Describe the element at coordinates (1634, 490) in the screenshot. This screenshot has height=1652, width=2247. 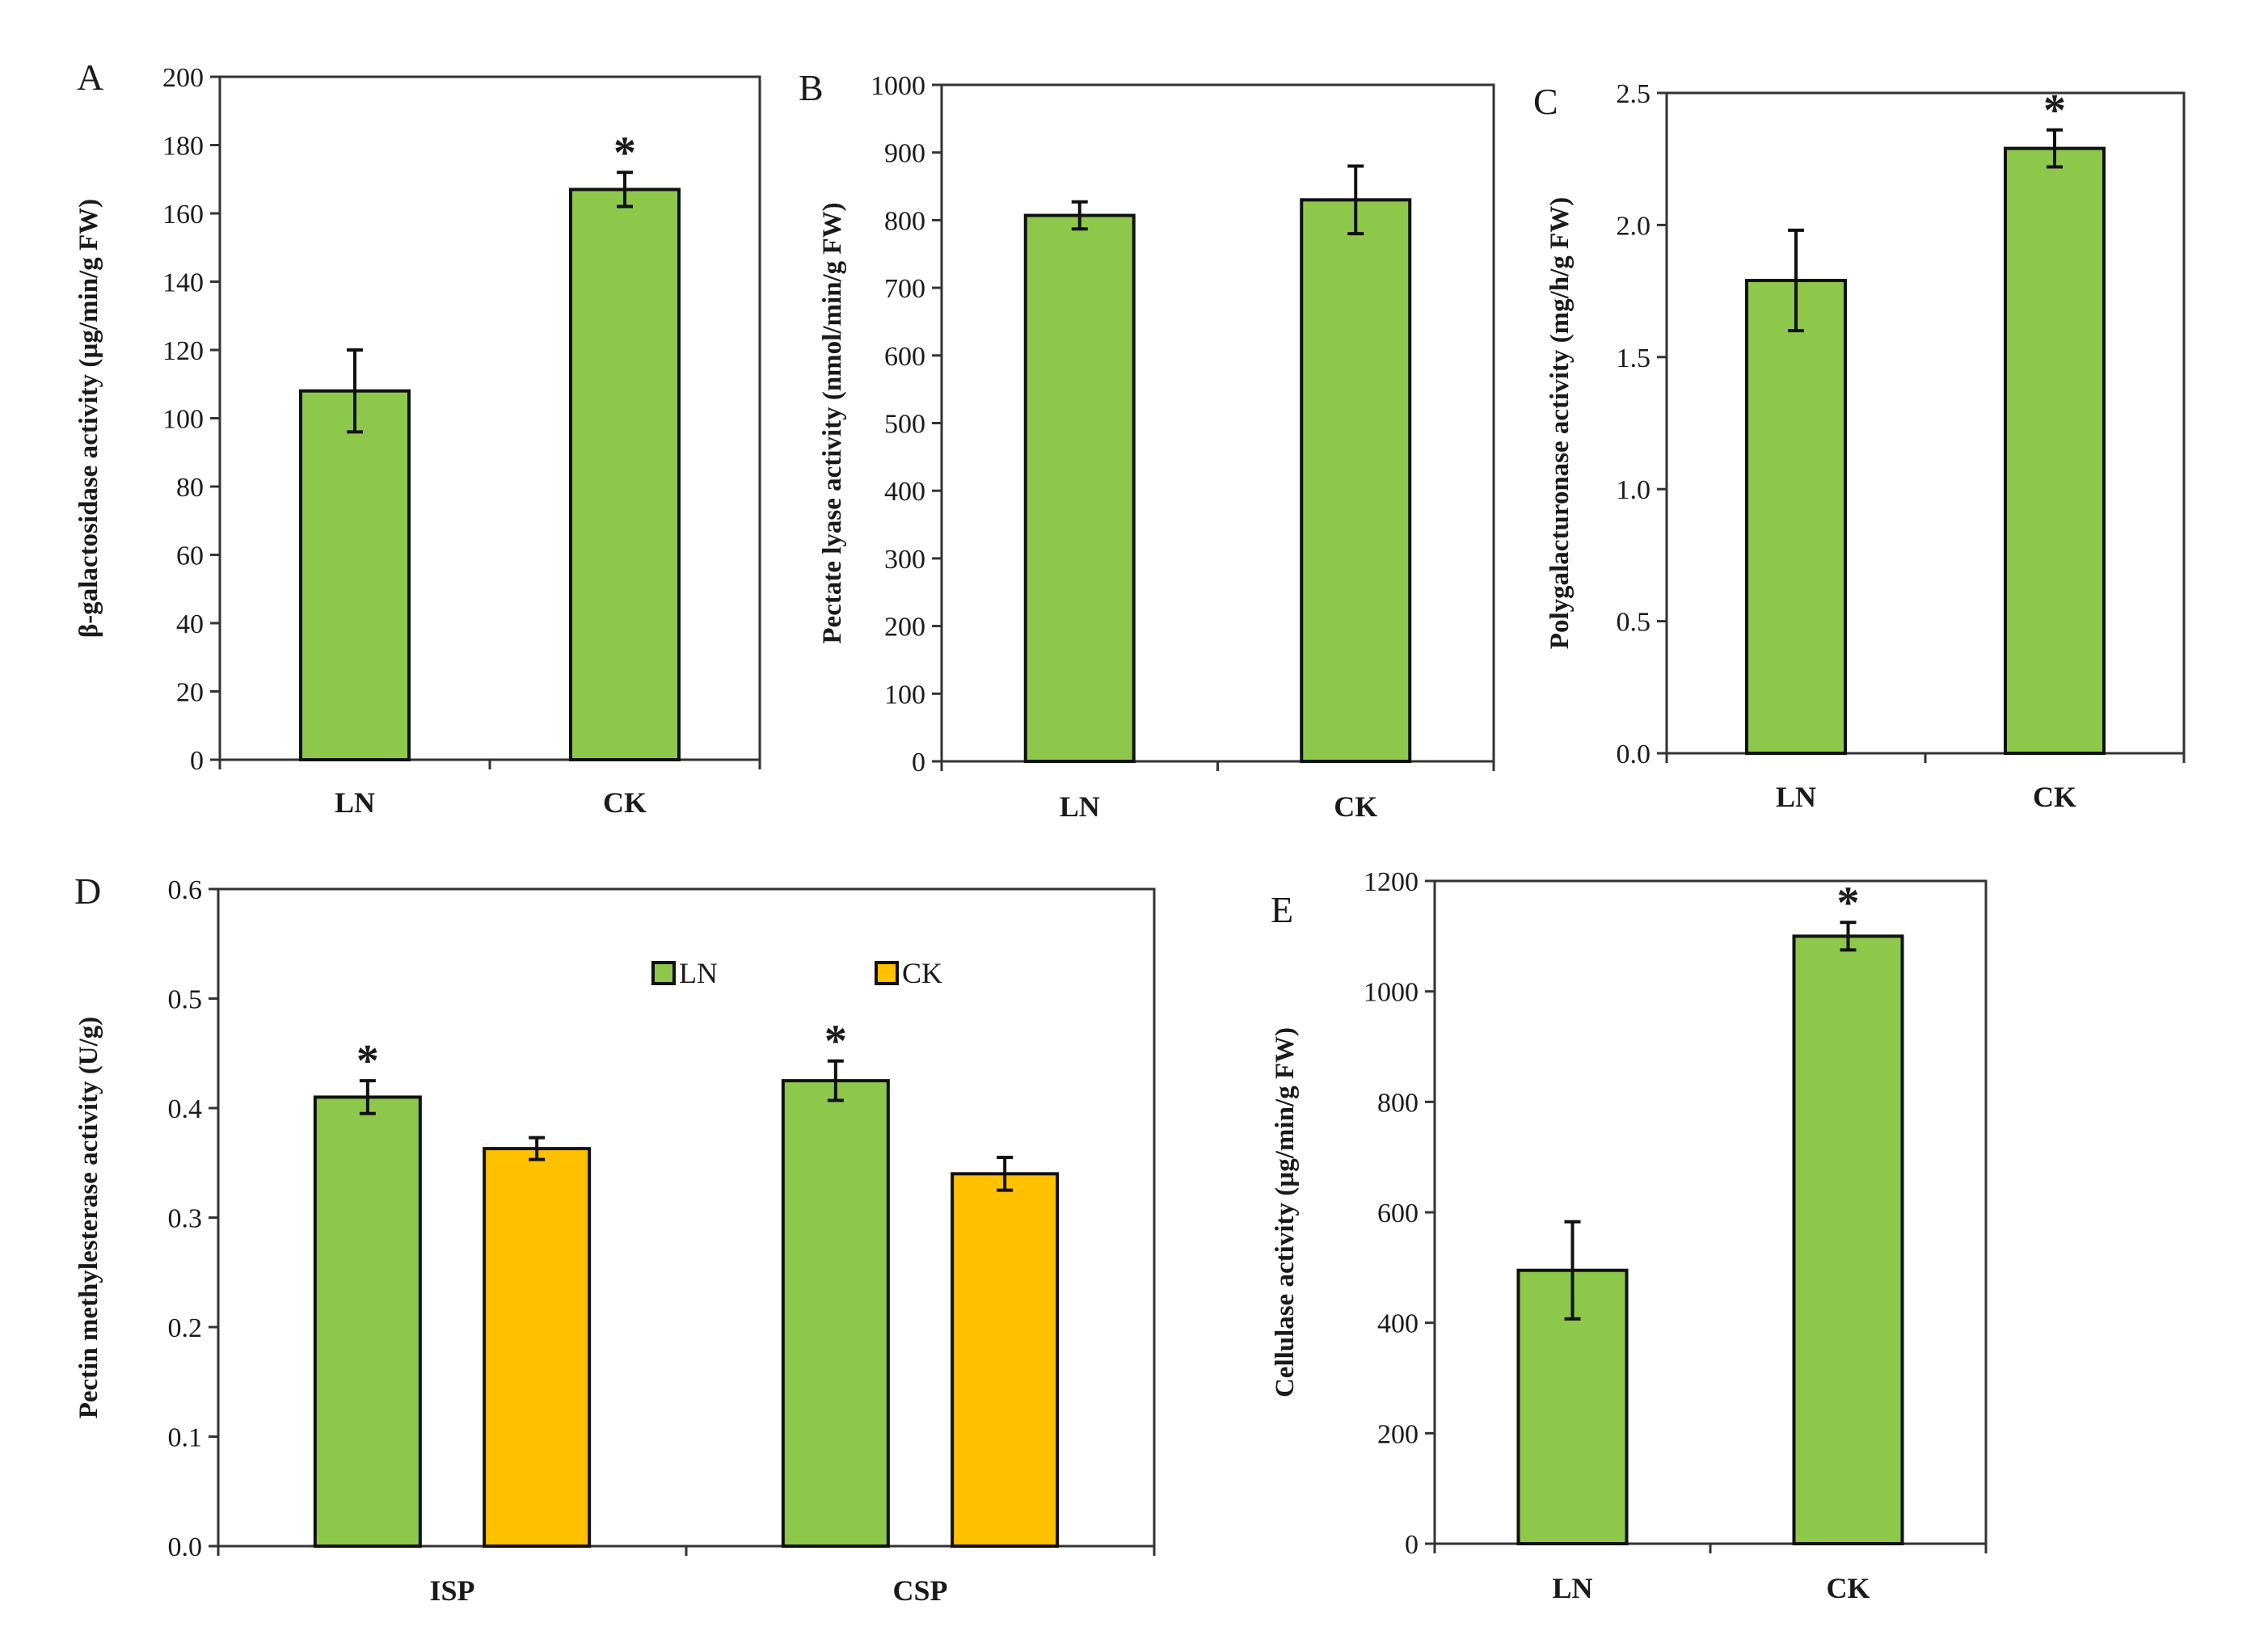
I see `y-tick-label: 1.0` at that location.